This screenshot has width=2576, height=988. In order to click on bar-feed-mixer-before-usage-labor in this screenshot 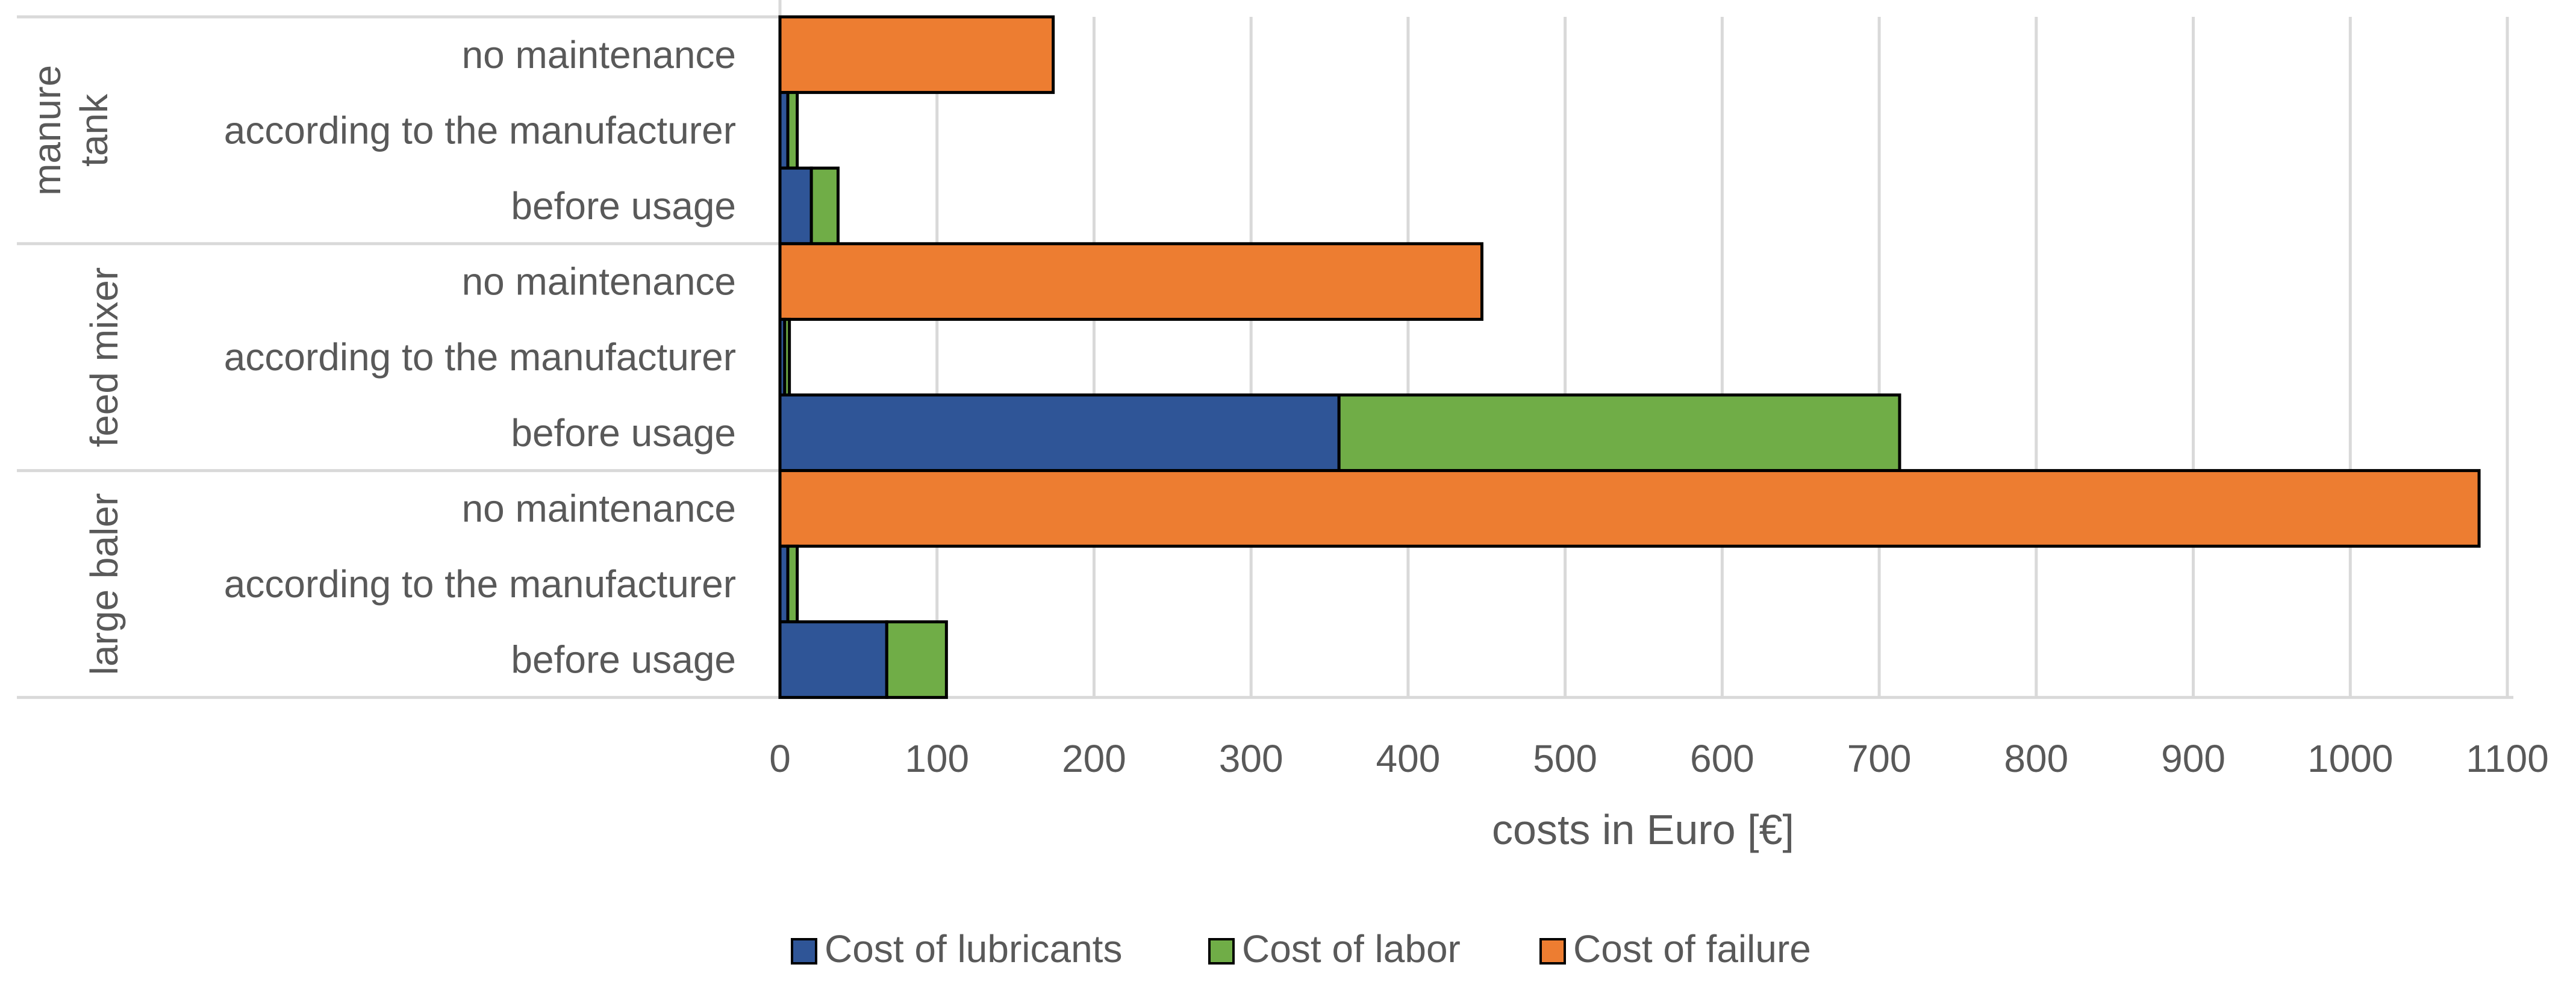, I will do `click(1619, 433)`.